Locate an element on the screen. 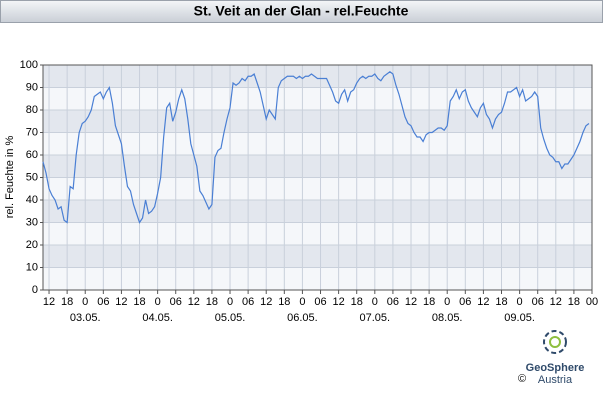  date-label: 07.05. is located at coordinates (375, 318).